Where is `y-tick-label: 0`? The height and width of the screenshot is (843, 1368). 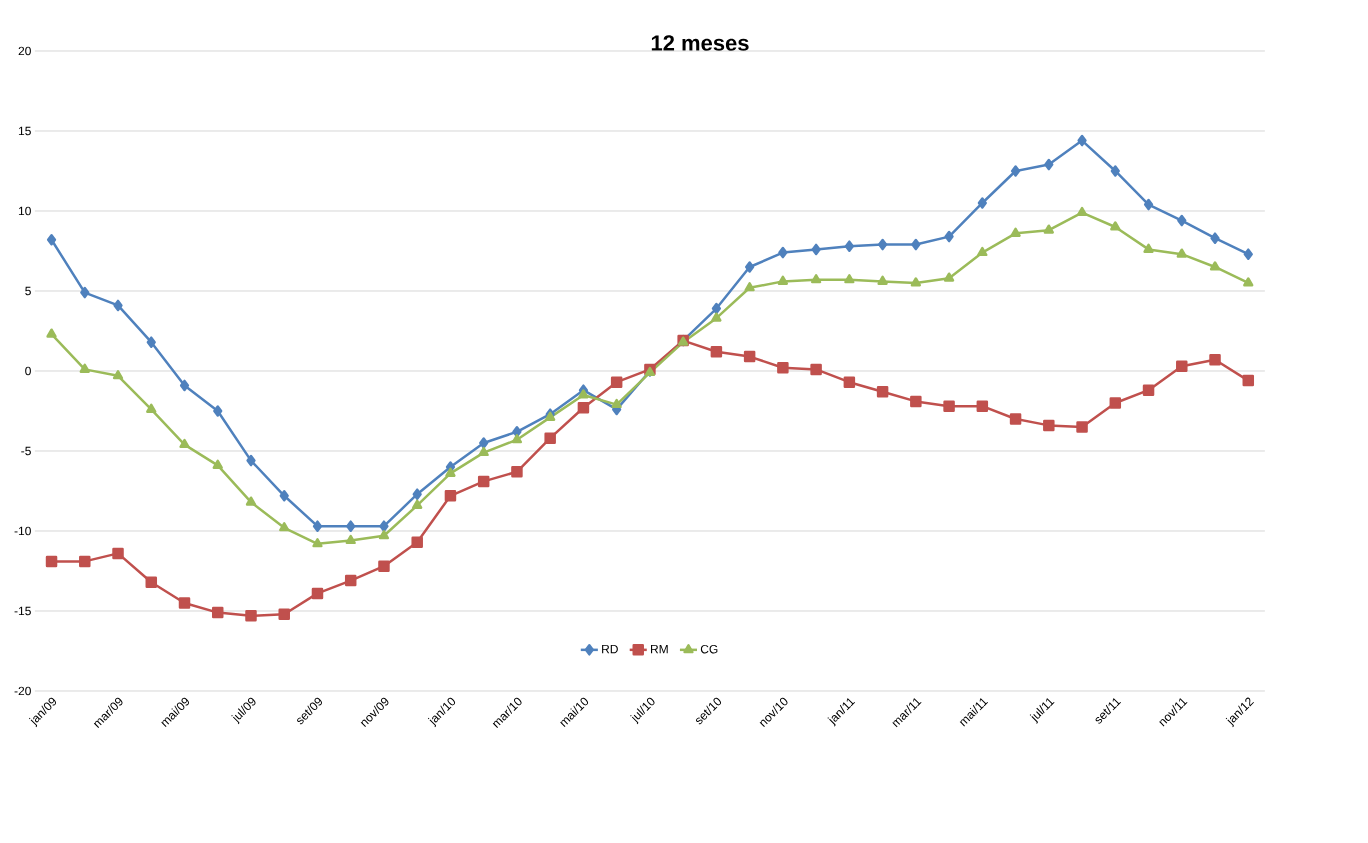
y-tick-label: 0 is located at coordinates (28, 371).